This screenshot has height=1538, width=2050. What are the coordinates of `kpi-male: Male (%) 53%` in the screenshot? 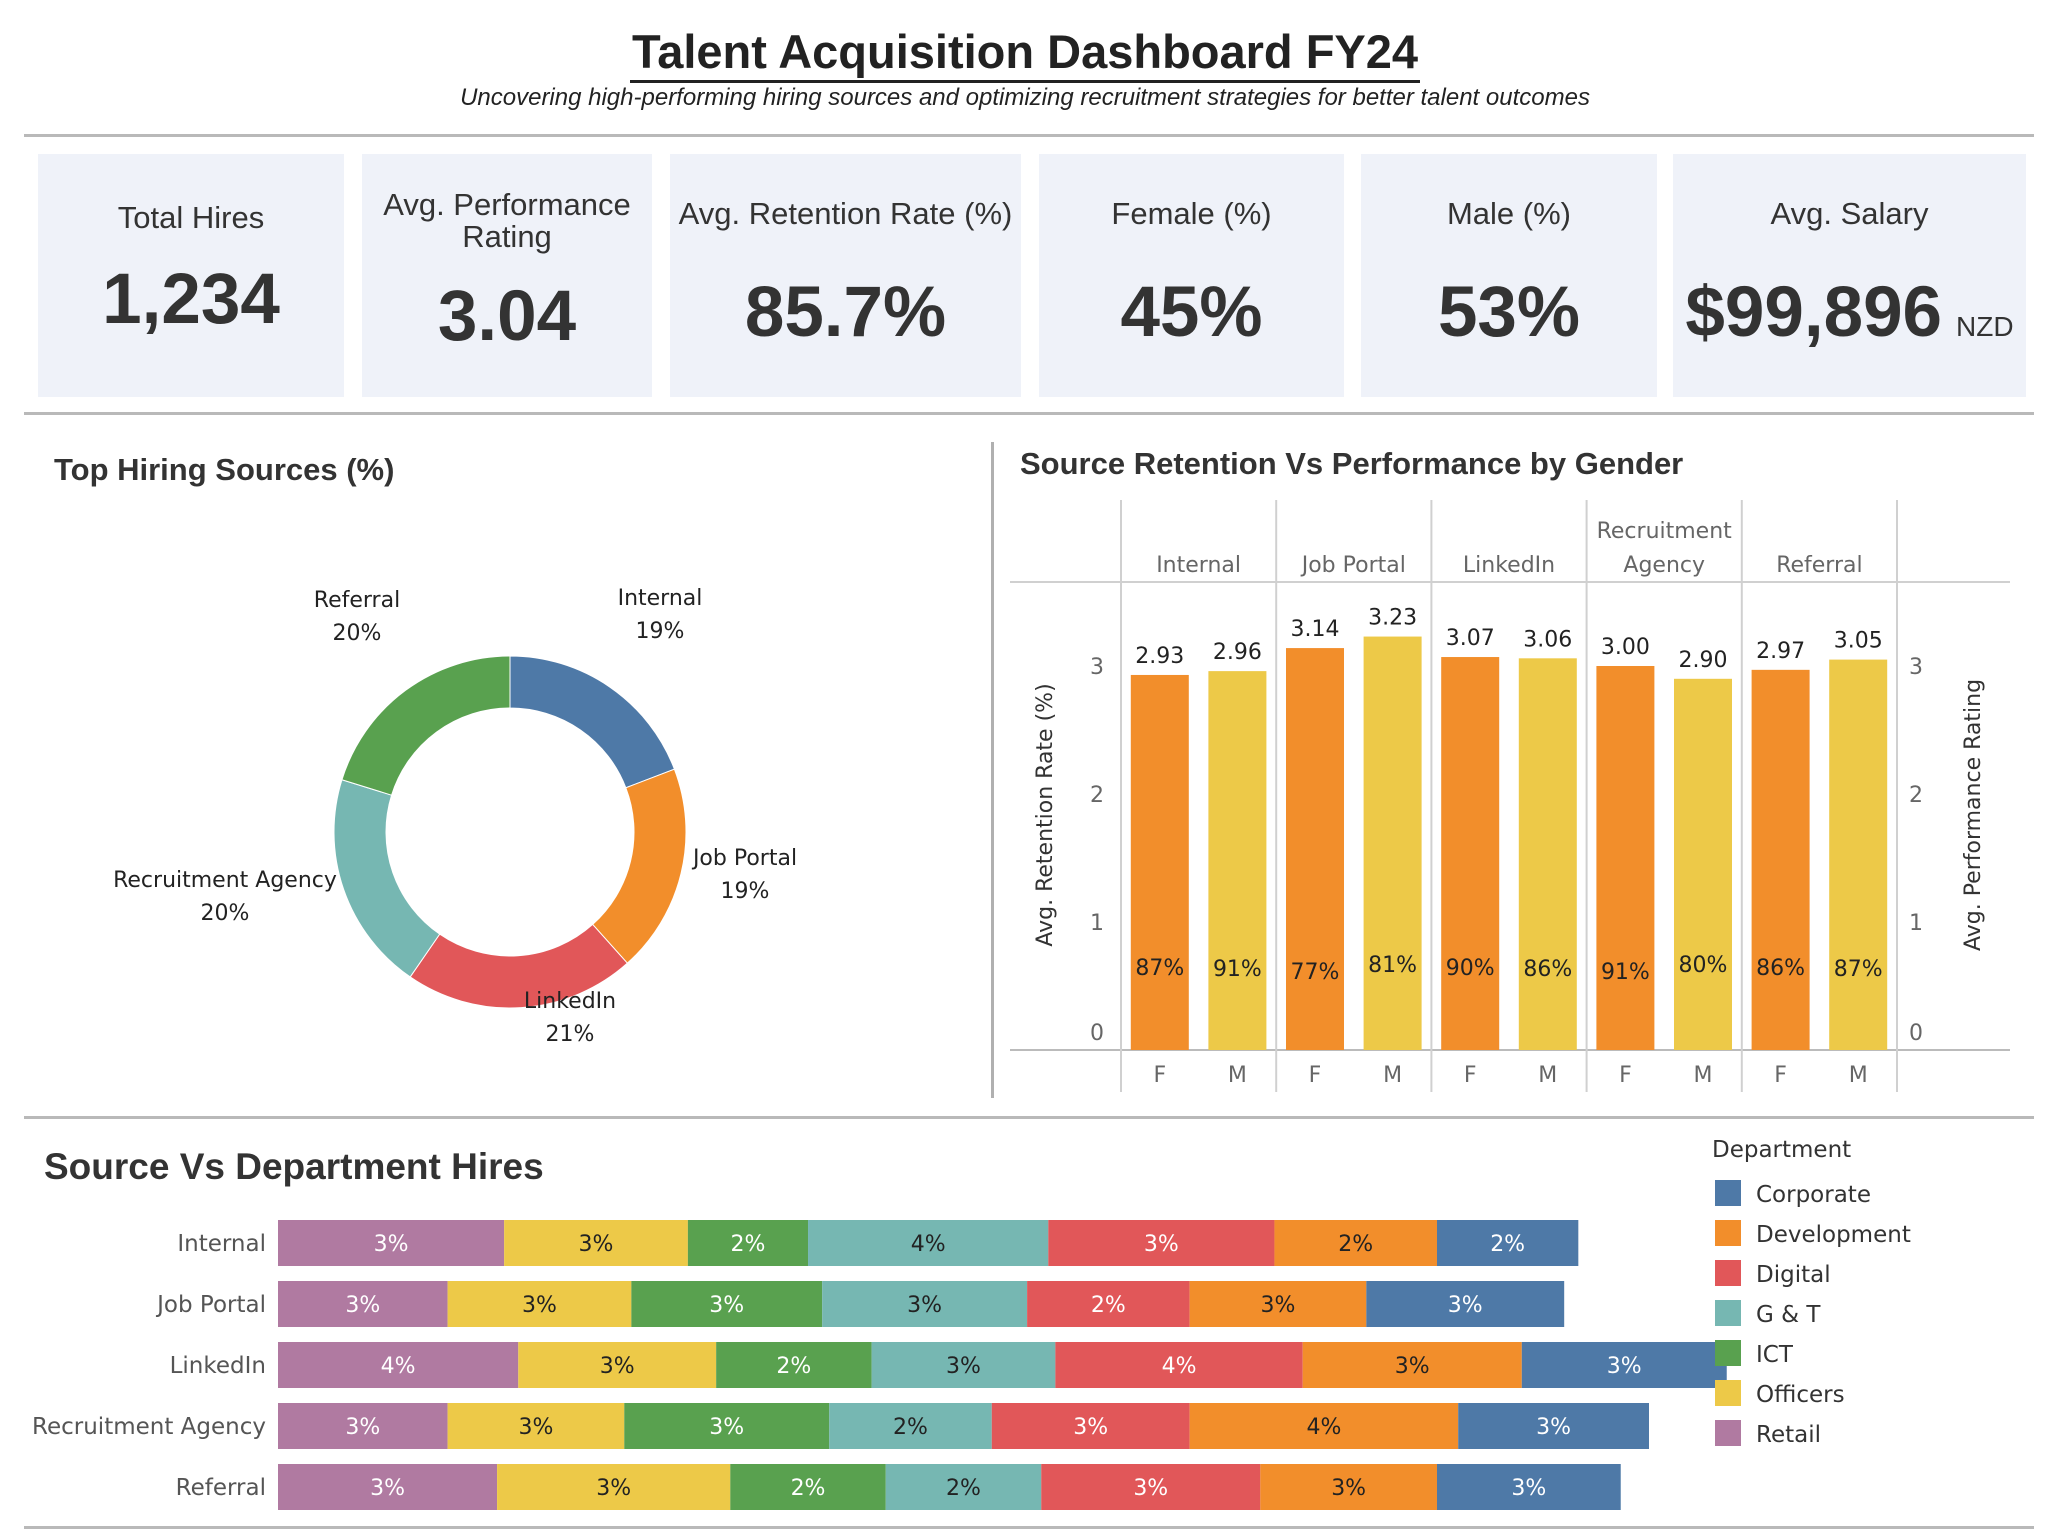 It's located at (1509, 275).